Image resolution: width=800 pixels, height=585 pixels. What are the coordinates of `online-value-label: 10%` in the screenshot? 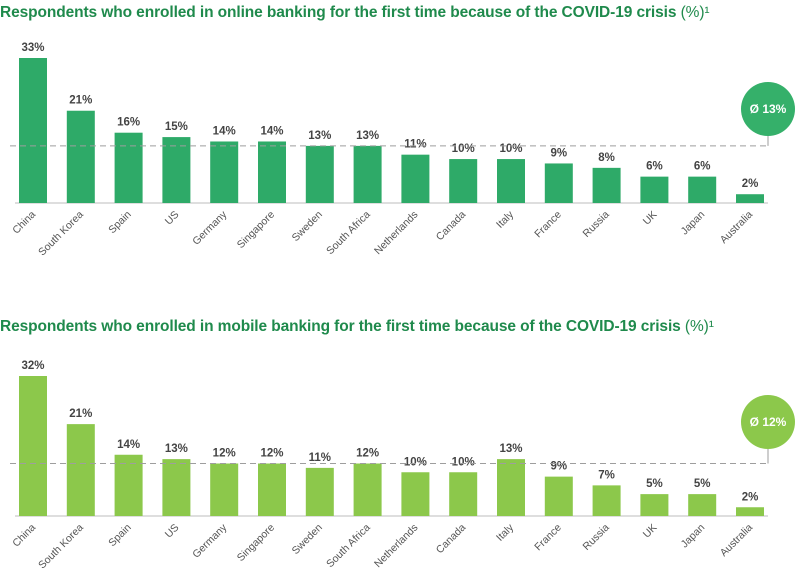 It's located at (463, 149).